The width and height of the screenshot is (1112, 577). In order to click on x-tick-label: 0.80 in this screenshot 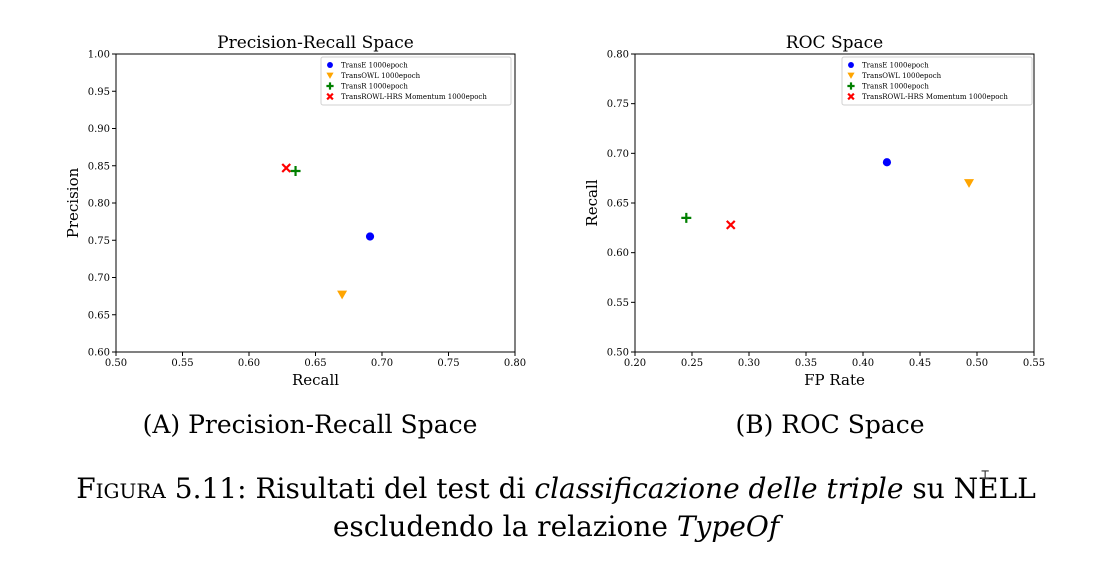, I will do `click(515, 363)`.